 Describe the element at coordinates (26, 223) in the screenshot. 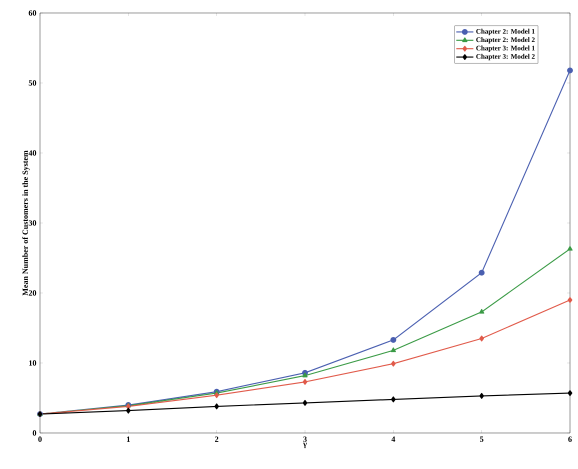

I see `y-axis-title: Mean Number of Customers in the System` at that location.